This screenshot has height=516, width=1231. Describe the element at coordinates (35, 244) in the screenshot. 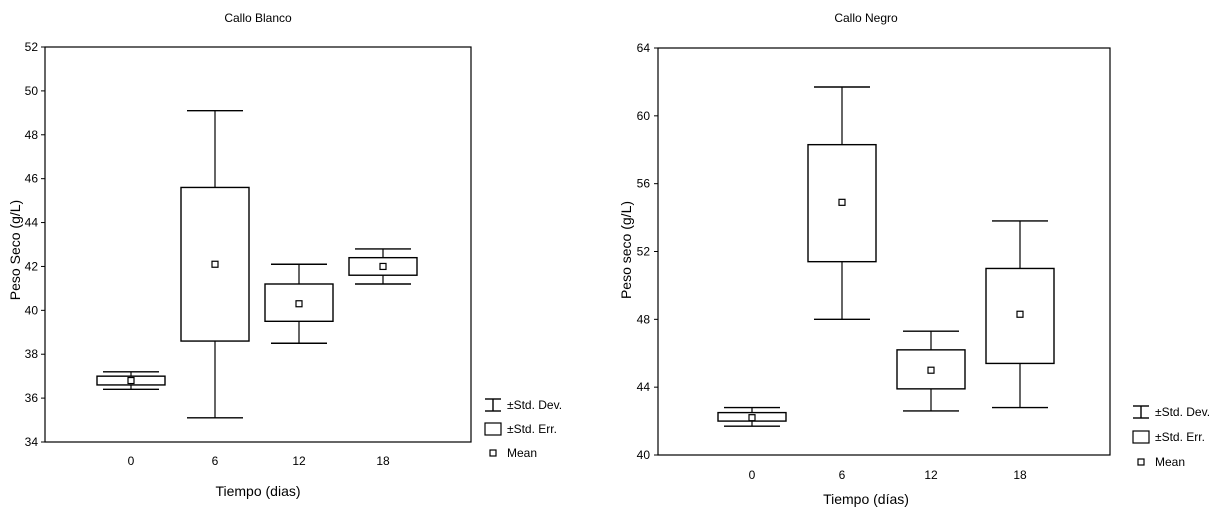

I see `y-ticks: 34 36 38 40 42 44 46 48 50 52` at that location.